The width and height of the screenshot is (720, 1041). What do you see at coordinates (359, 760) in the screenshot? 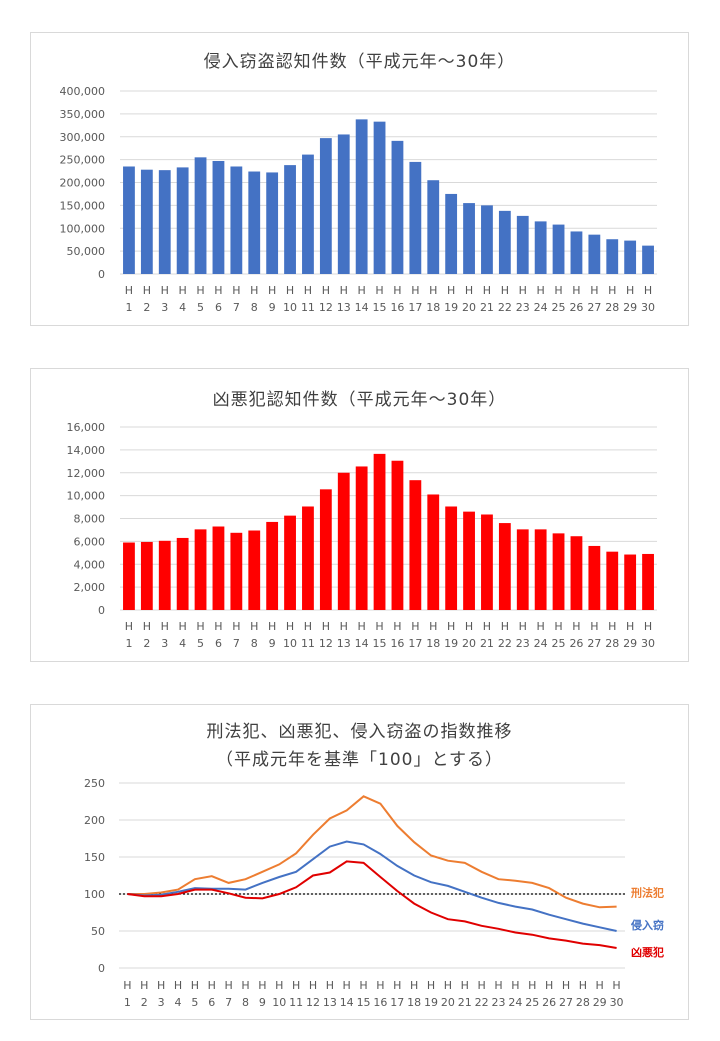
I see `chart-subtitle: （平成元年を基準「100」とする）` at bounding box center [359, 760].